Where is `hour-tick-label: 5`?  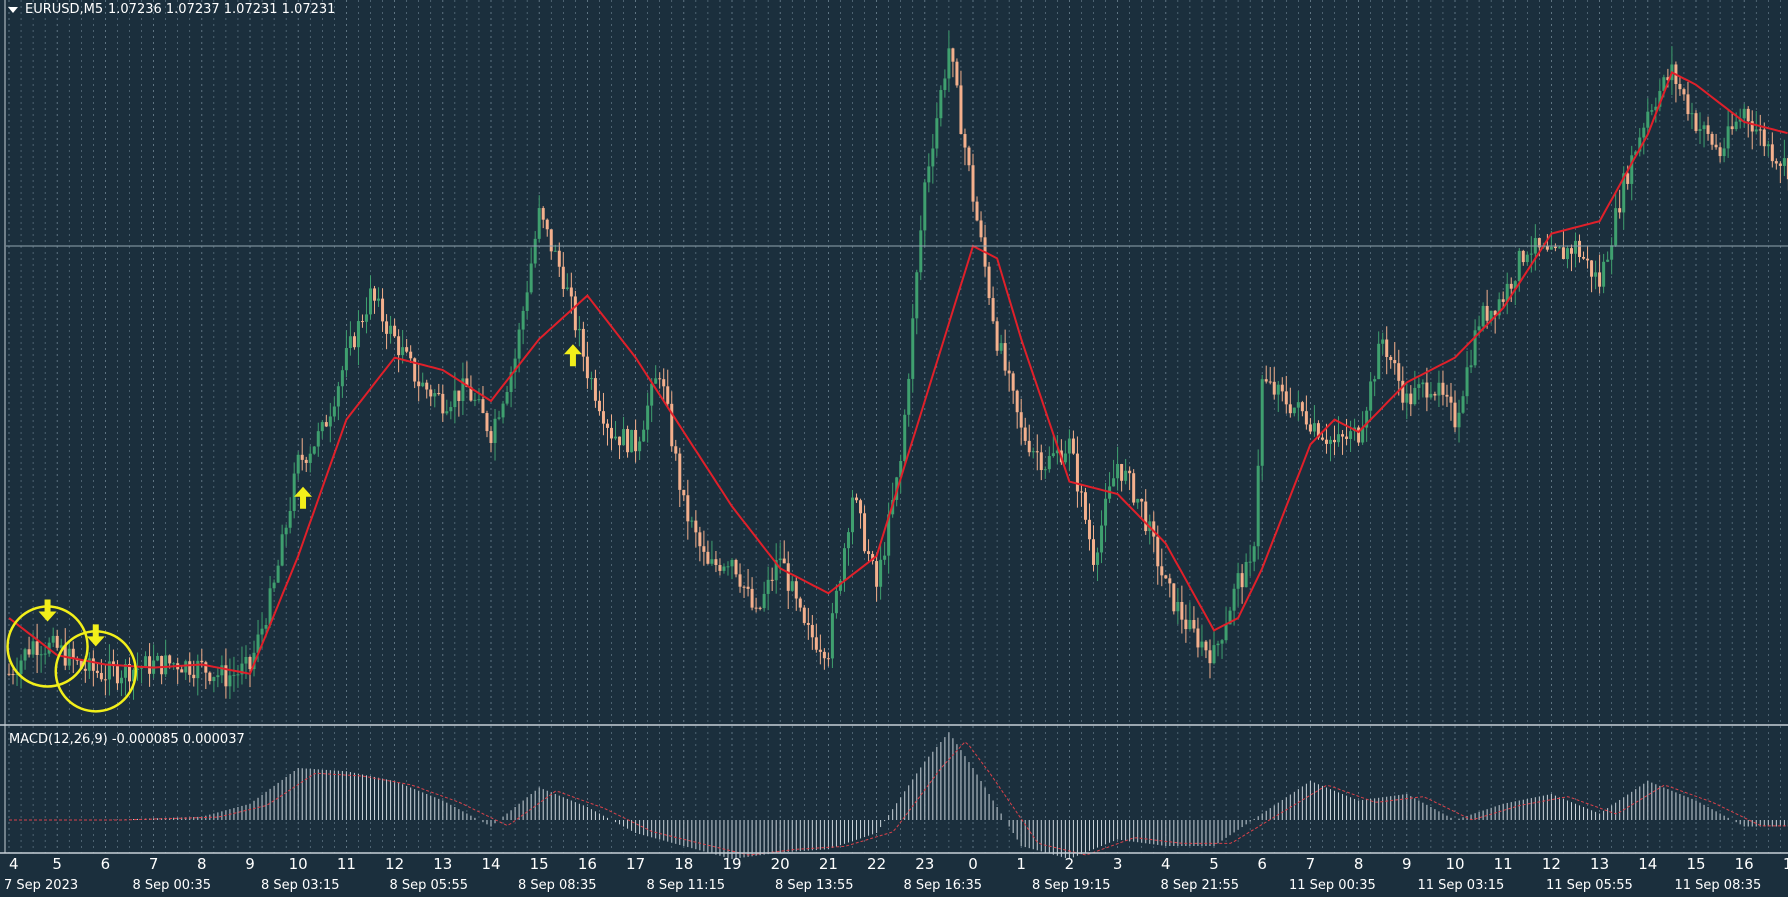 hour-tick-label: 5 is located at coordinates (1214, 864).